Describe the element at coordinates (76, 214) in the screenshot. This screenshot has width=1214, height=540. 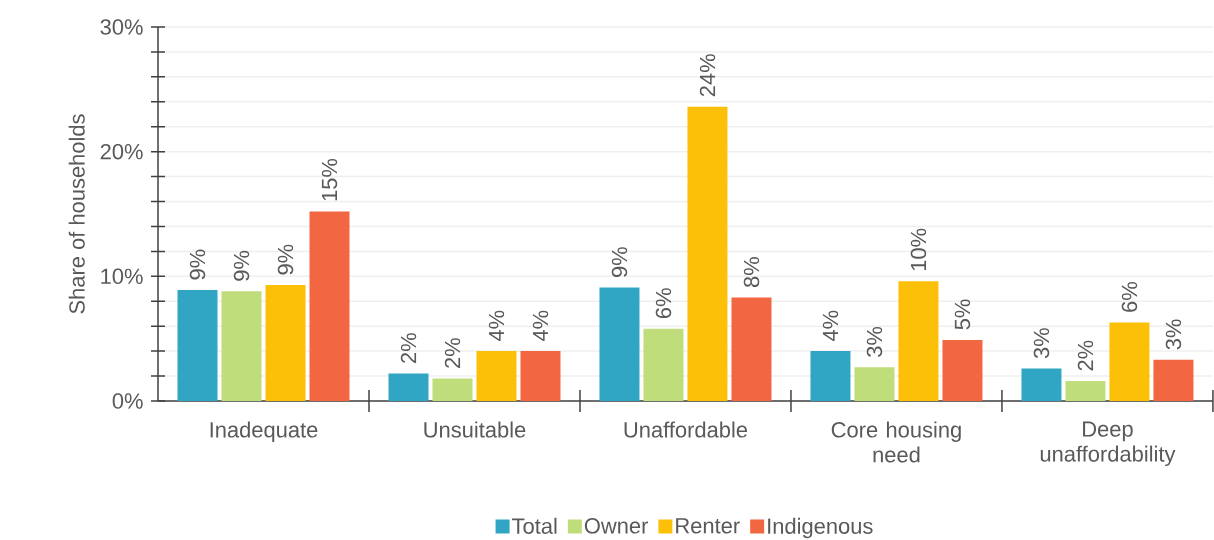
I see `y-axis-title: Share of households` at that location.